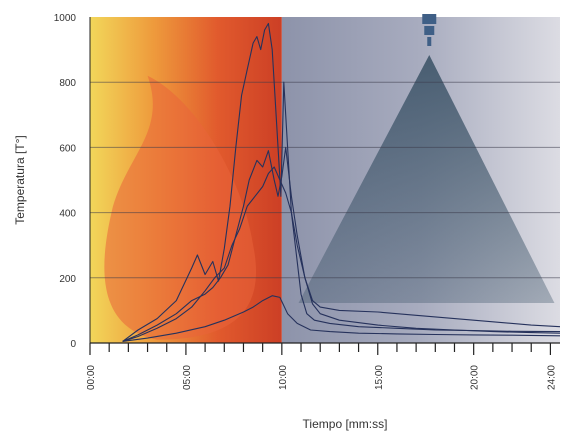 The image size is (562, 435). What do you see at coordinates (67, 148) in the screenshot?
I see `y-tick-label: 600` at bounding box center [67, 148].